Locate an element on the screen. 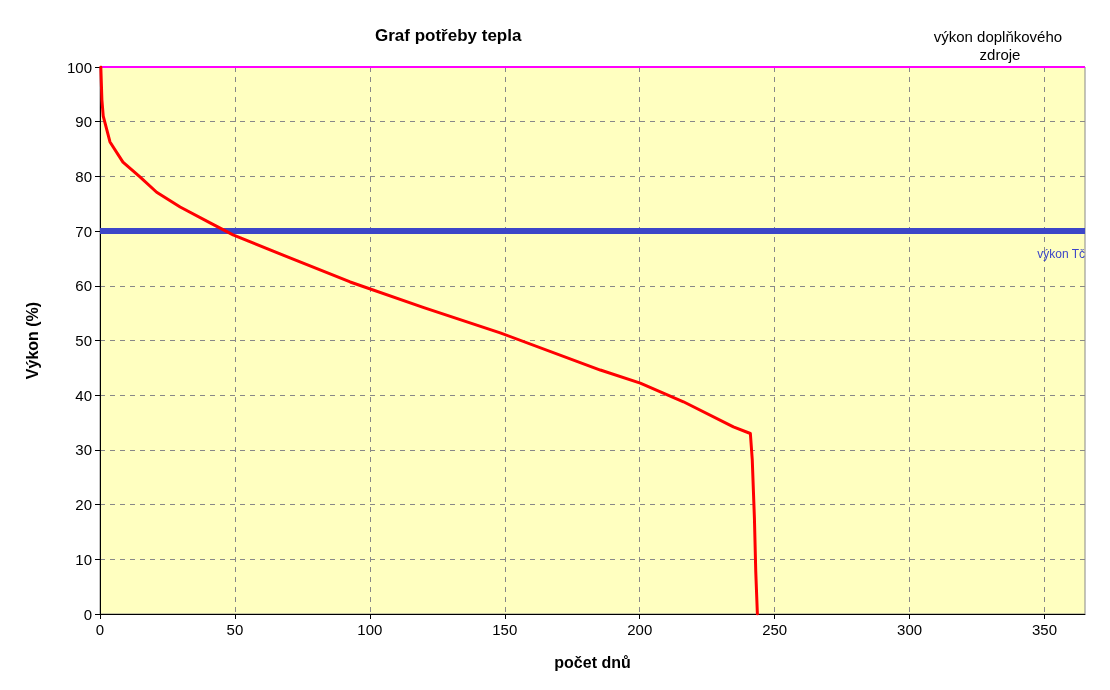 The image size is (1110, 690). y-axis-title: Výkon (%) is located at coordinates (32, 340).